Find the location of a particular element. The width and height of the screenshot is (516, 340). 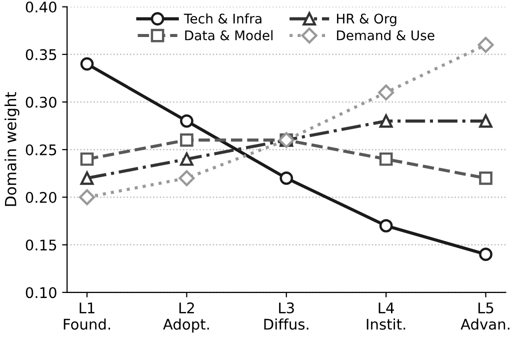

y-axis-title: Domain weight is located at coordinates (12, 149).